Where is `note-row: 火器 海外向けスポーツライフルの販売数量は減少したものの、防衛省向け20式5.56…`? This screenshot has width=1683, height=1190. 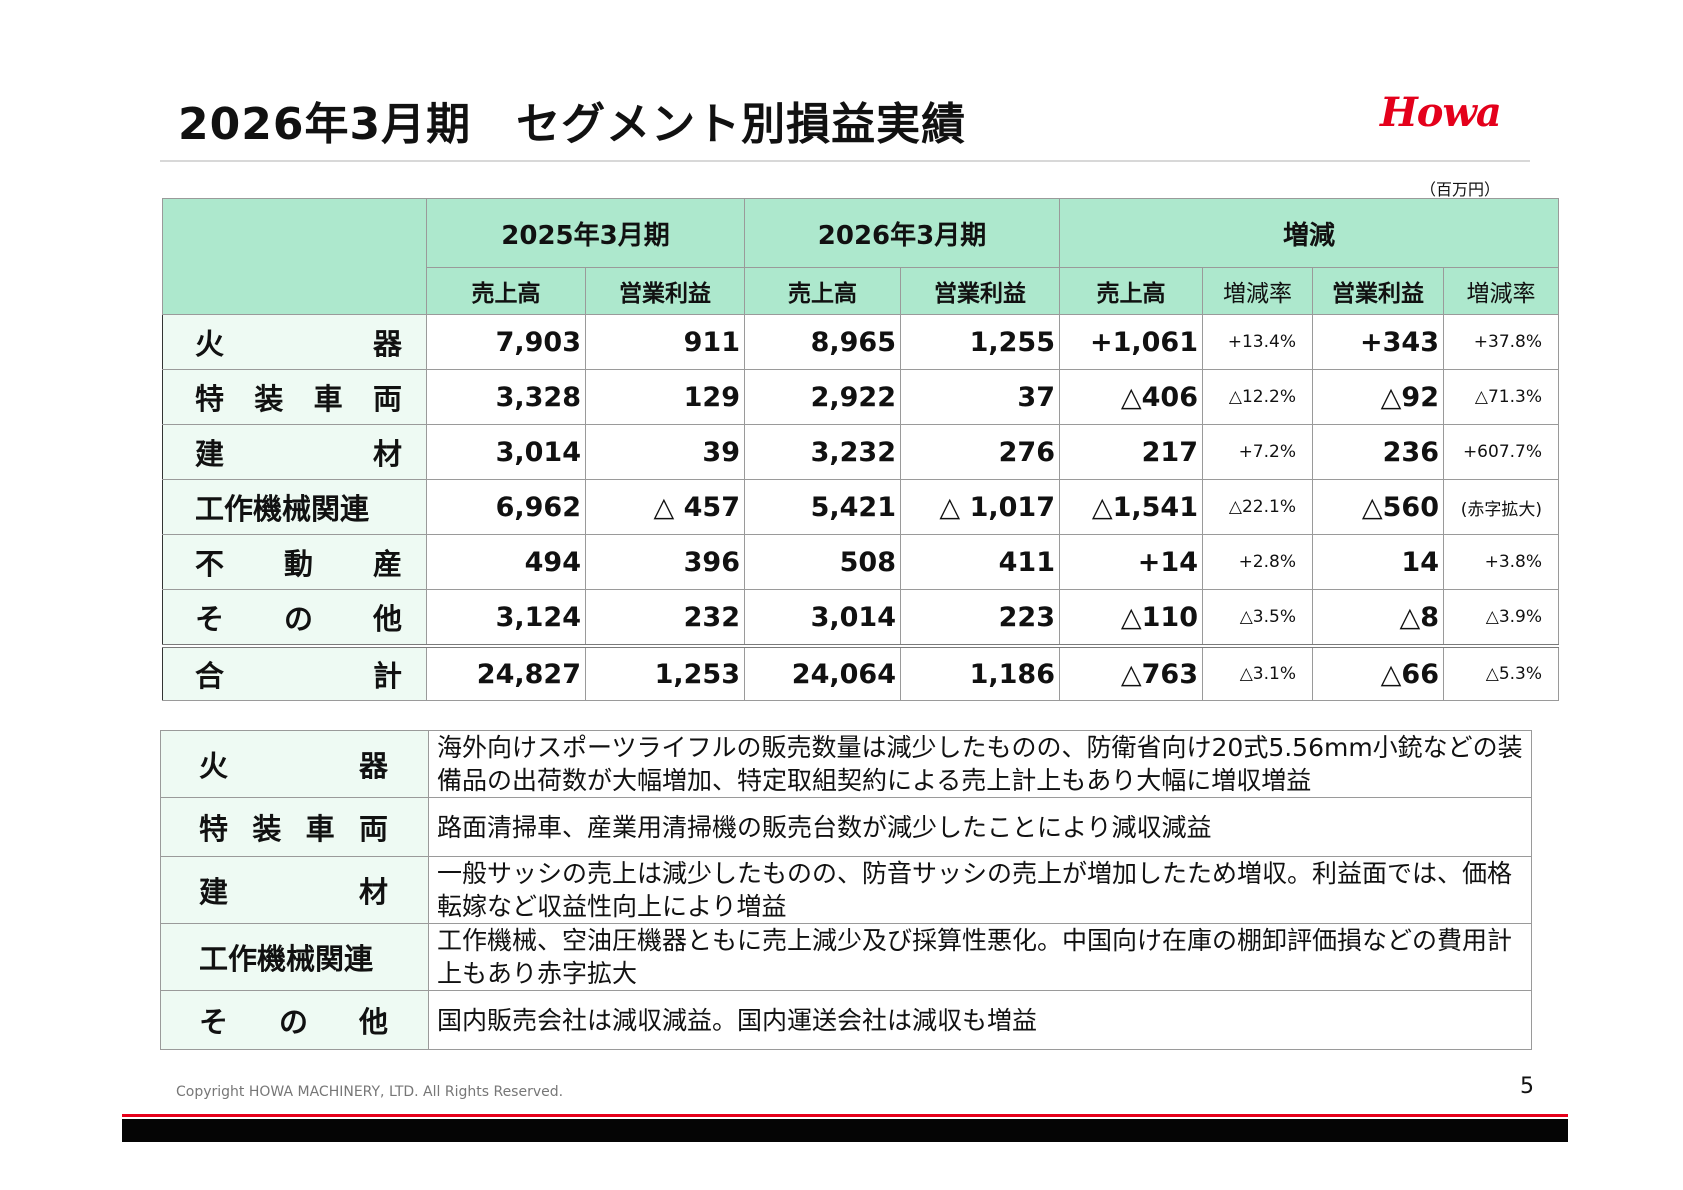
note-row: 火器 海外向けスポーツライフルの販売数量は減少したものの、防衛省向け20式5.56… is located at coordinates (846, 764).